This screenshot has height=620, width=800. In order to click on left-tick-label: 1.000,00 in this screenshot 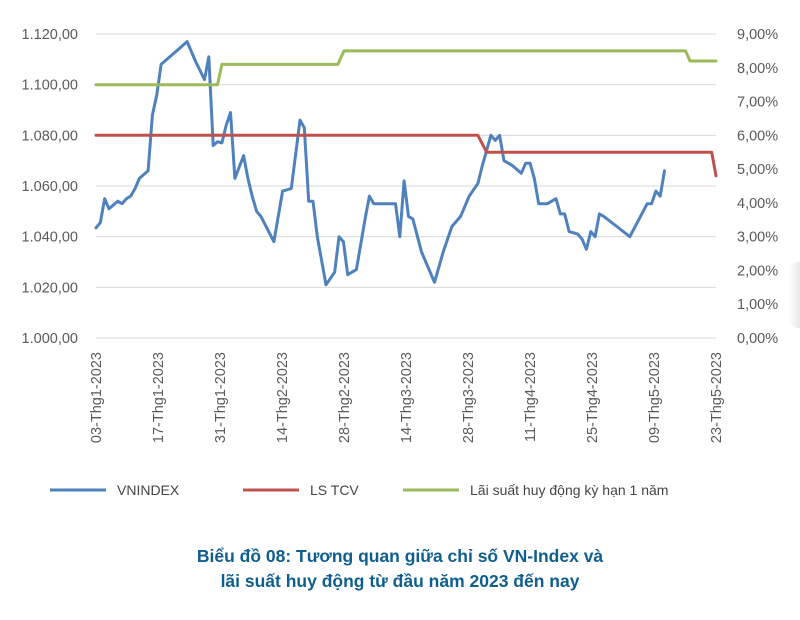, I will do `click(50, 339)`.